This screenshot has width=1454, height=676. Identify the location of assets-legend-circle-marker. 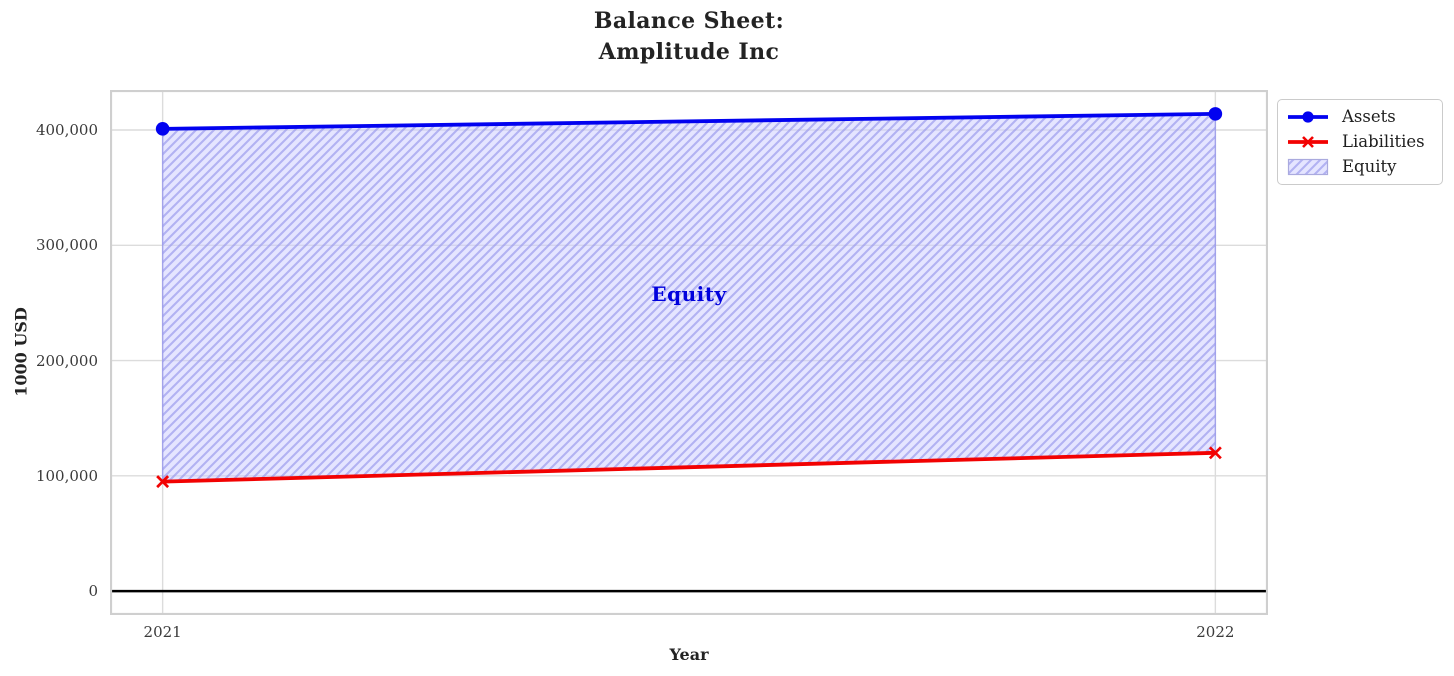
(1308, 117).